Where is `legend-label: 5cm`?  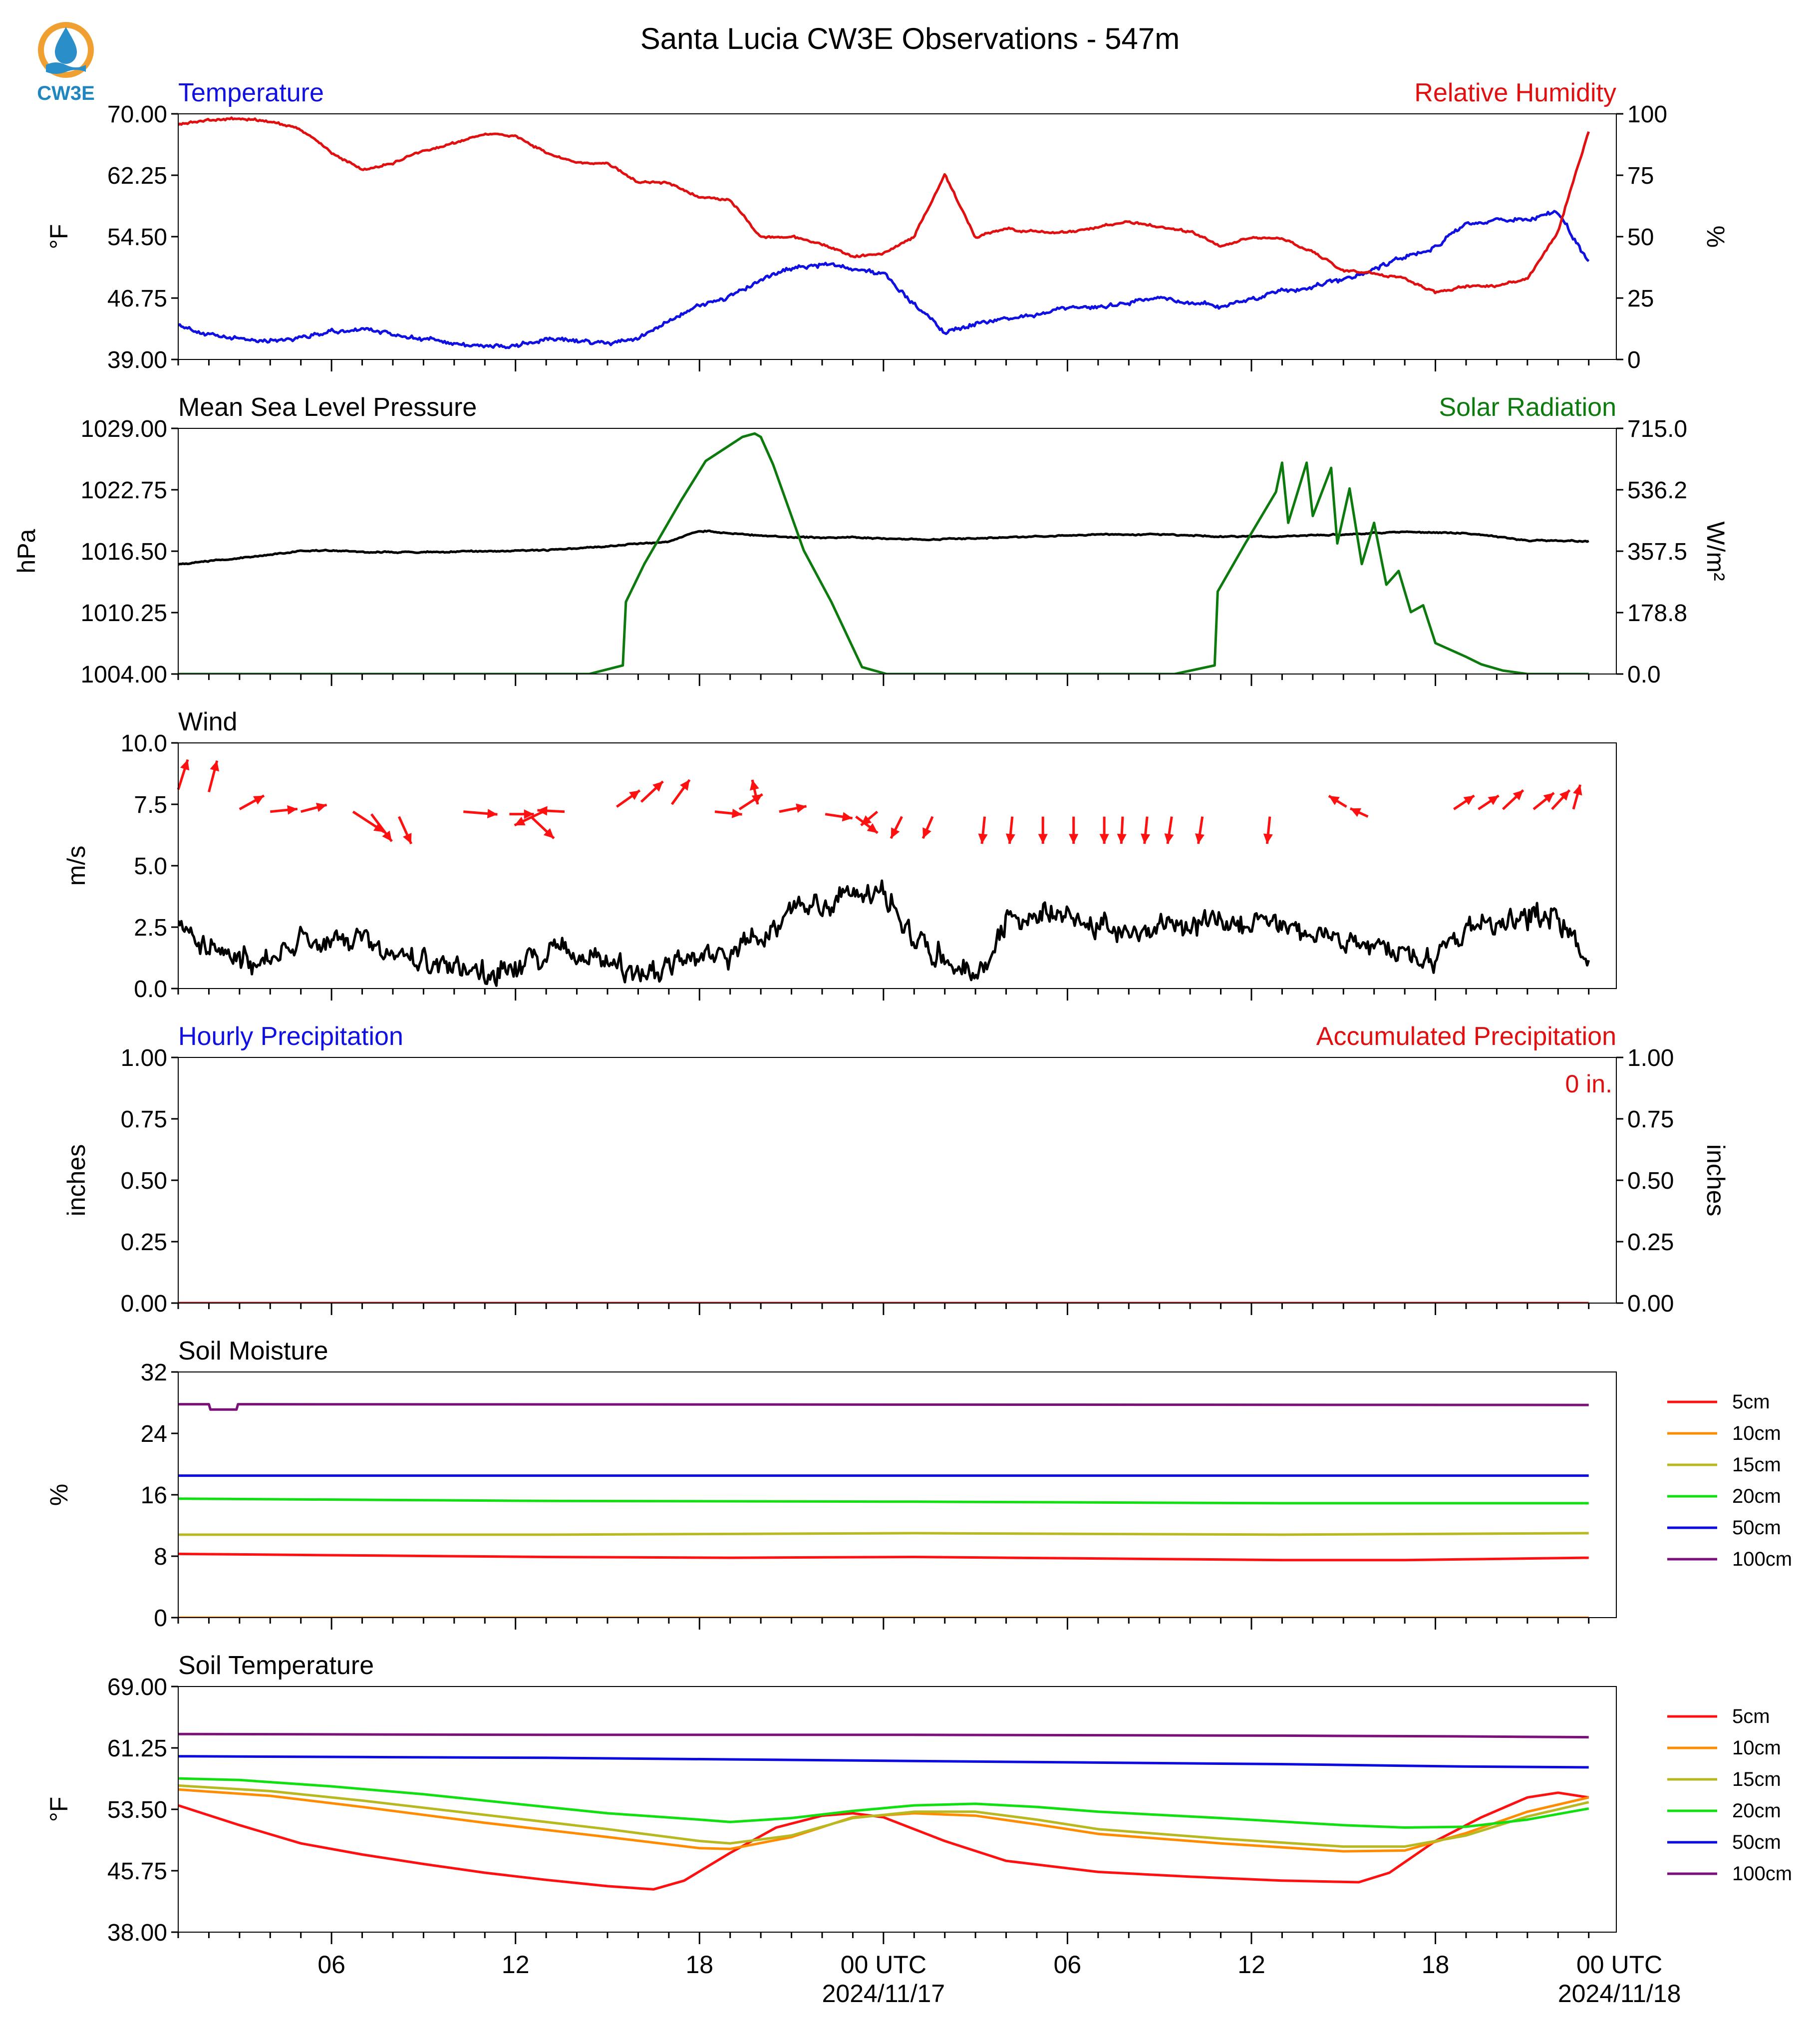
legend-label: 5cm is located at coordinates (1751, 1716).